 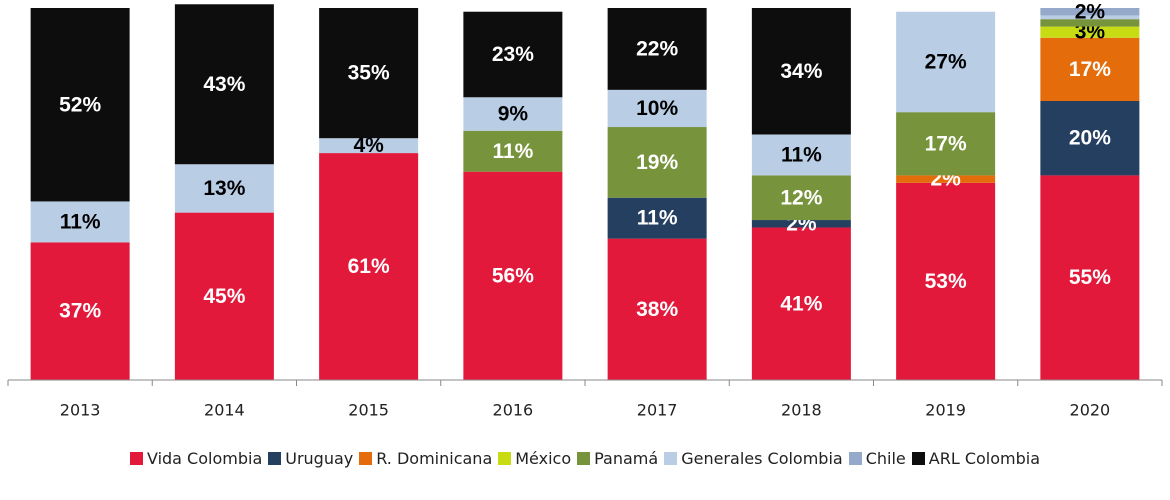 I want to click on legend-label: Panamá, so click(x=626, y=458).